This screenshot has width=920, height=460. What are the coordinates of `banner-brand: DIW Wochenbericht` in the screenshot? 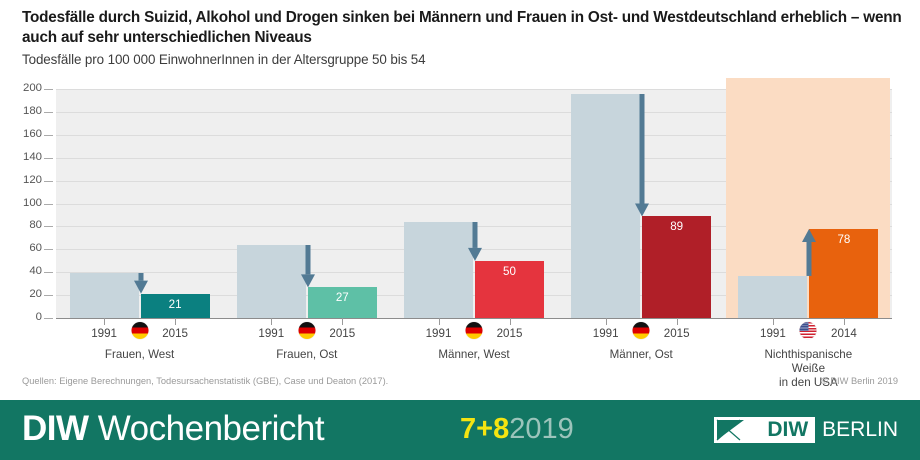 It's located at (173, 429).